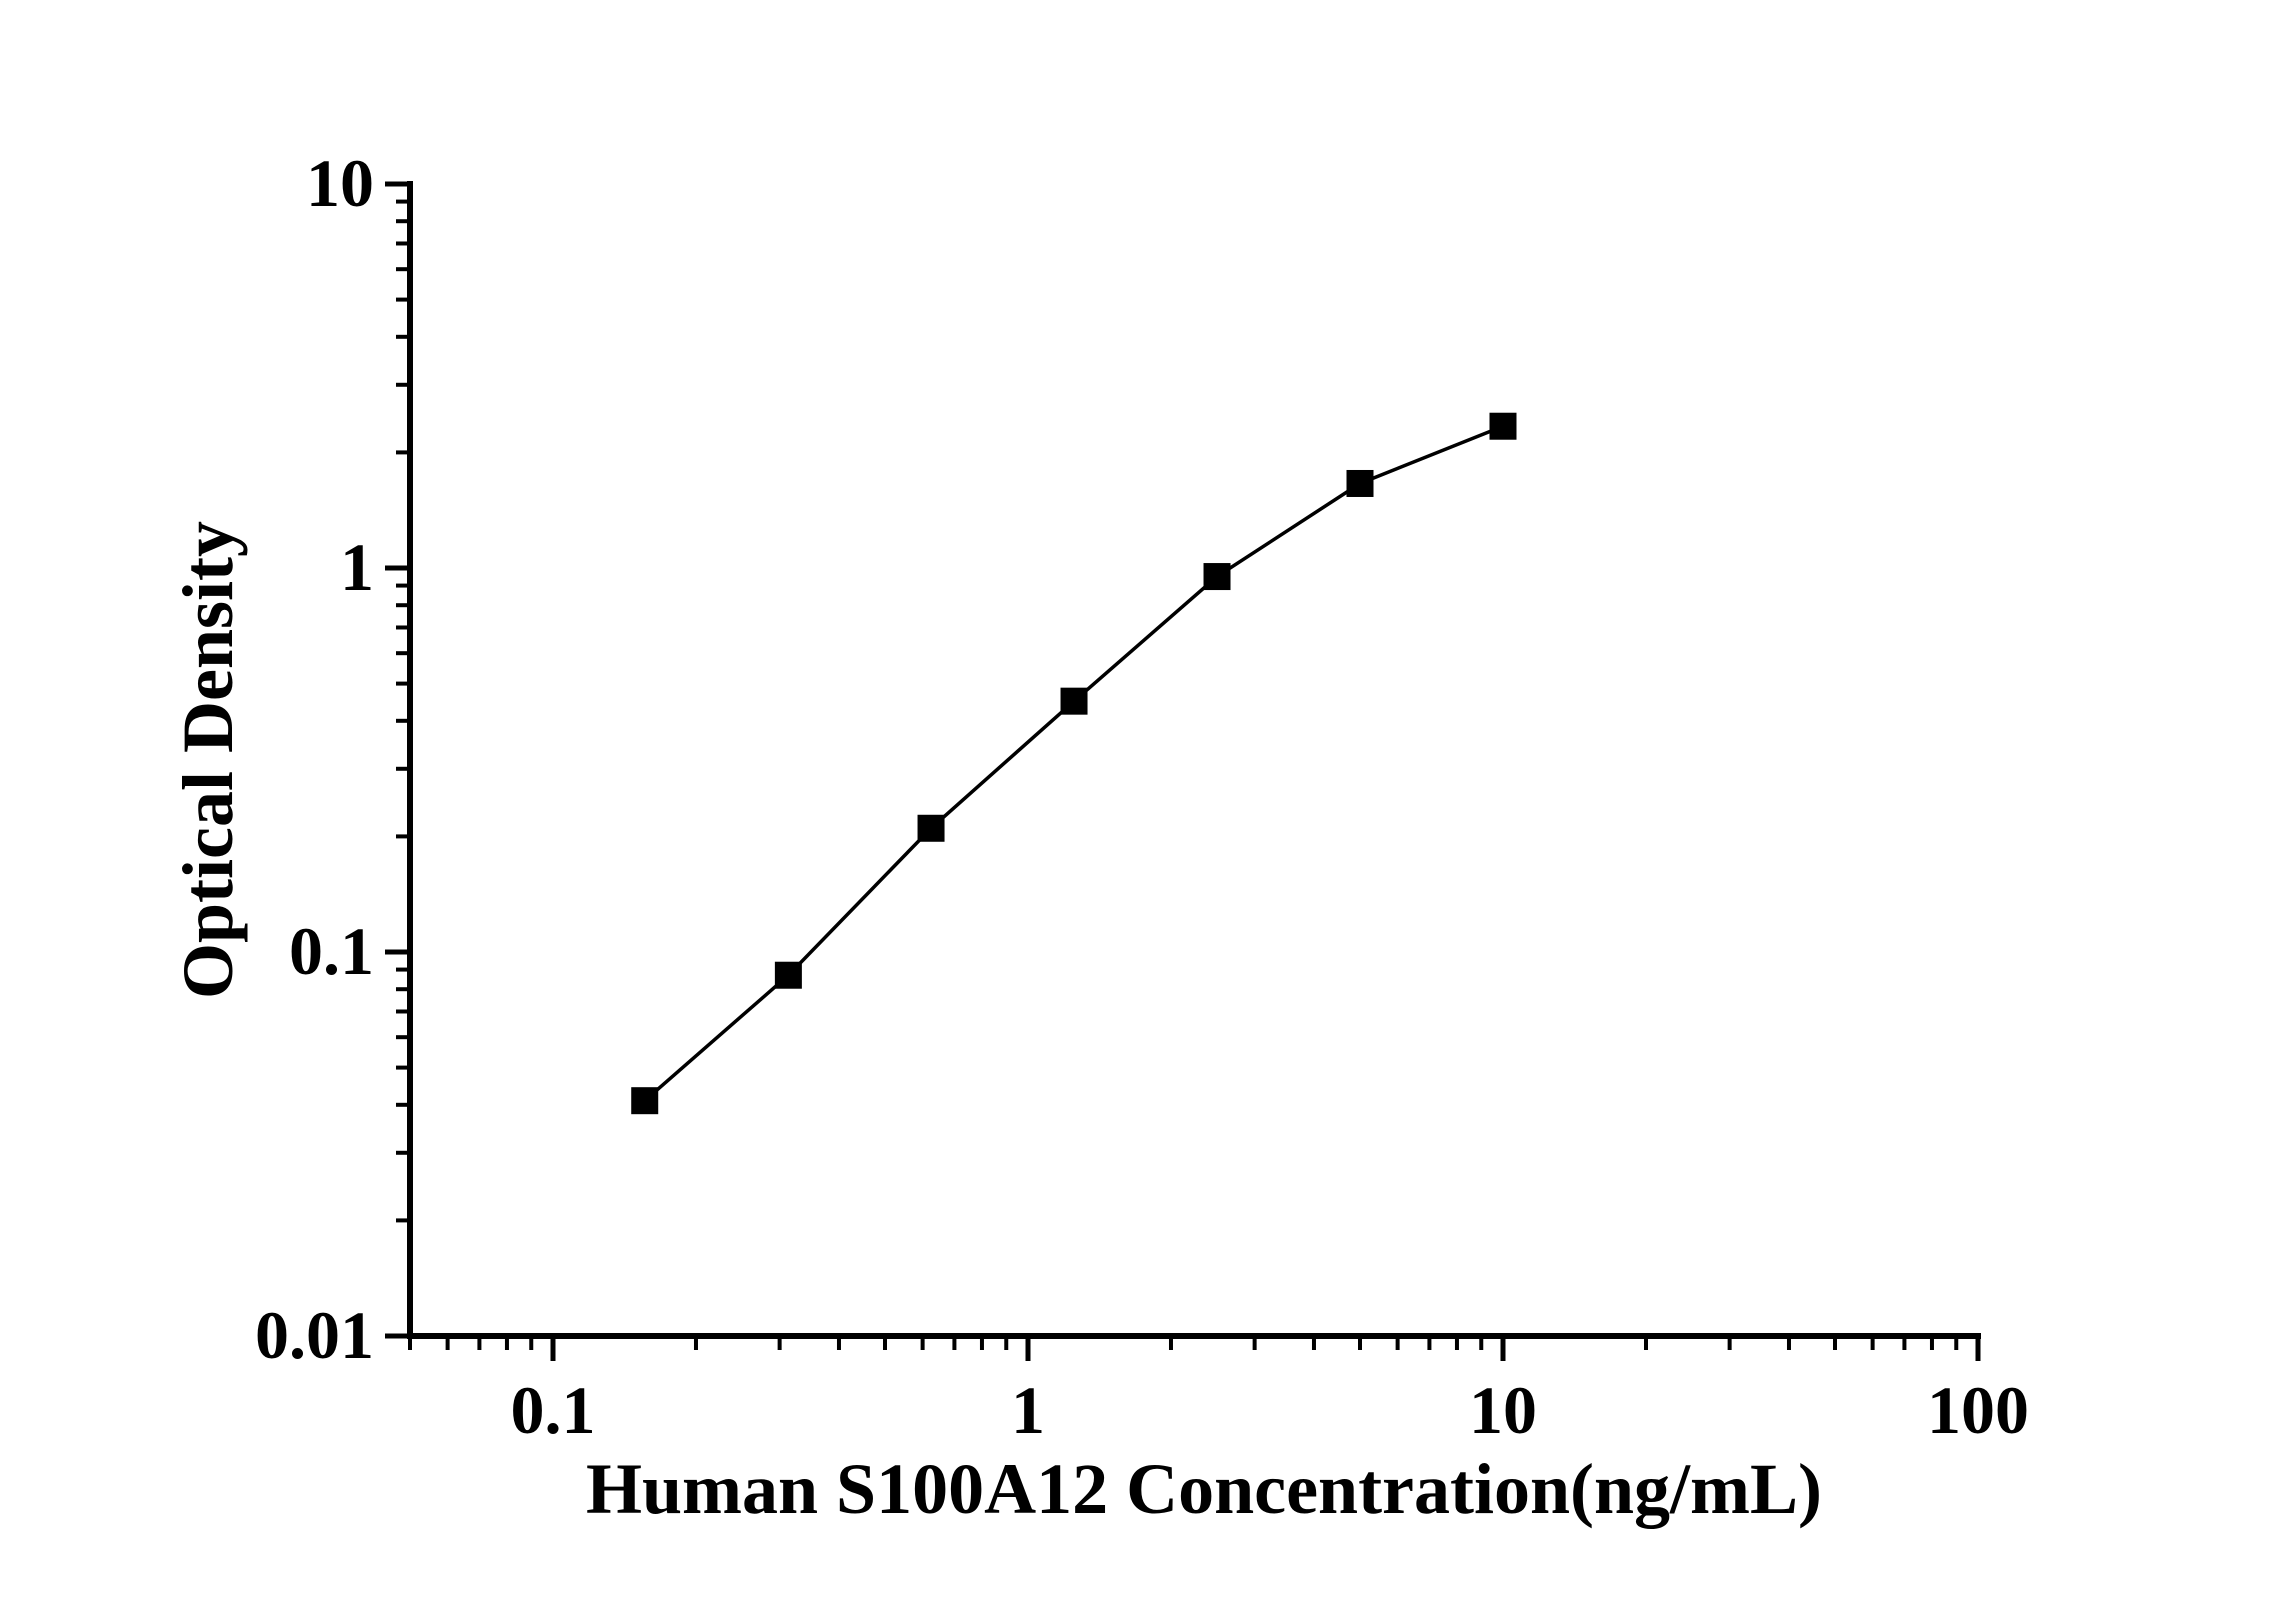 Image resolution: width=2296 pixels, height=1604 pixels. Describe the element at coordinates (208, 760) in the screenshot. I see `y-axis-title: Optical Density` at that location.